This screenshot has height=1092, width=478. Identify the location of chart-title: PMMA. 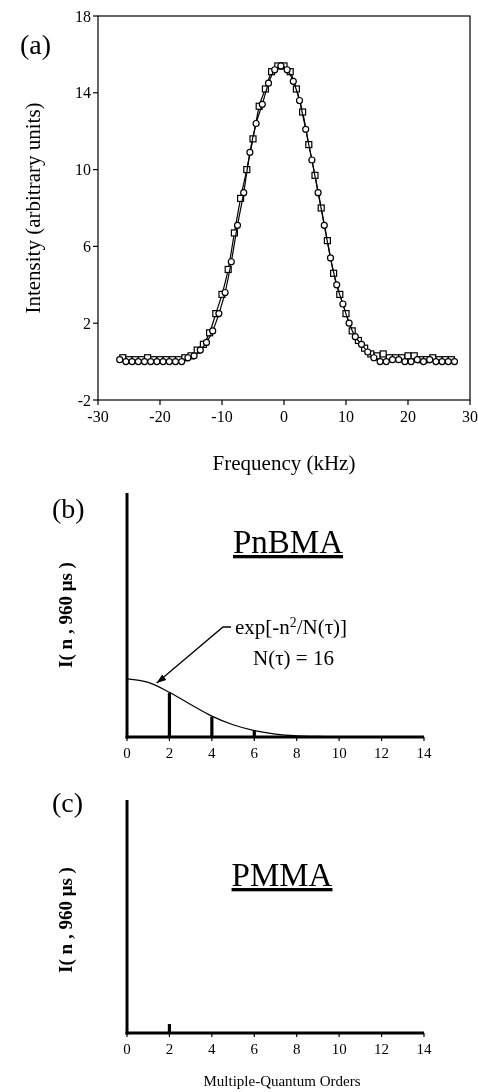
(282, 875).